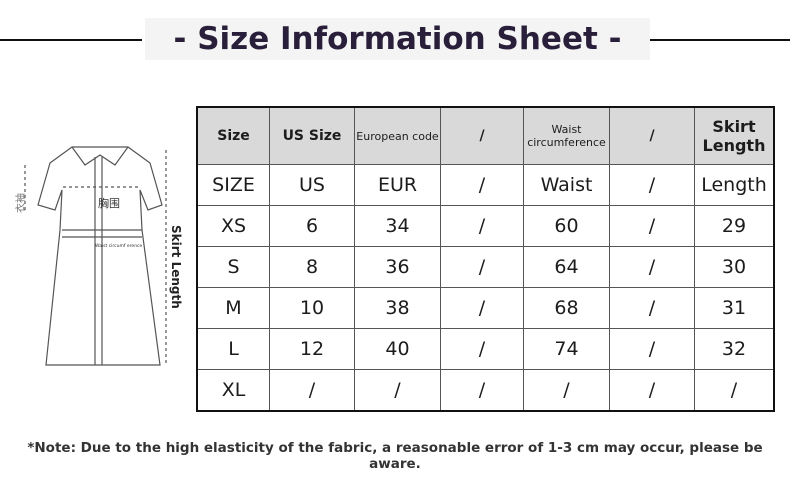  What do you see at coordinates (100, 156) in the screenshot?
I see `collar` at bounding box center [100, 156].